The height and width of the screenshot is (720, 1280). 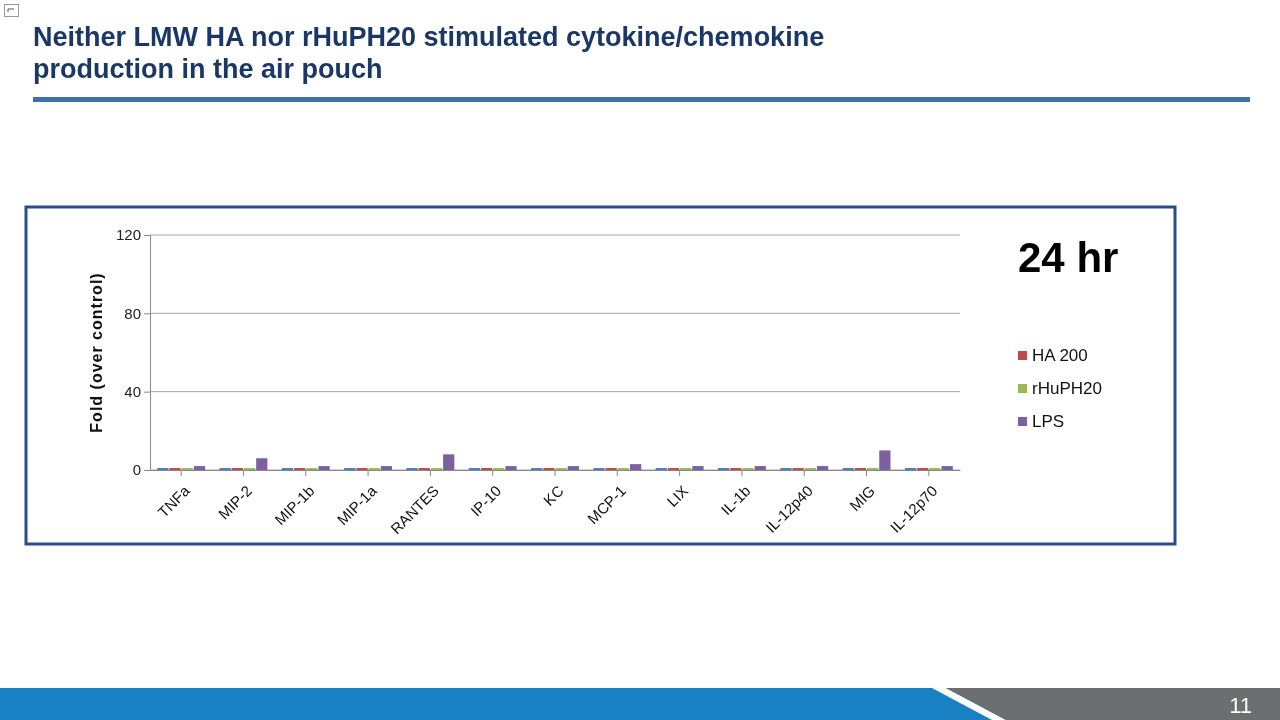 What do you see at coordinates (677, 496) in the screenshot?
I see `x-tick-label: LIX` at bounding box center [677, 496].